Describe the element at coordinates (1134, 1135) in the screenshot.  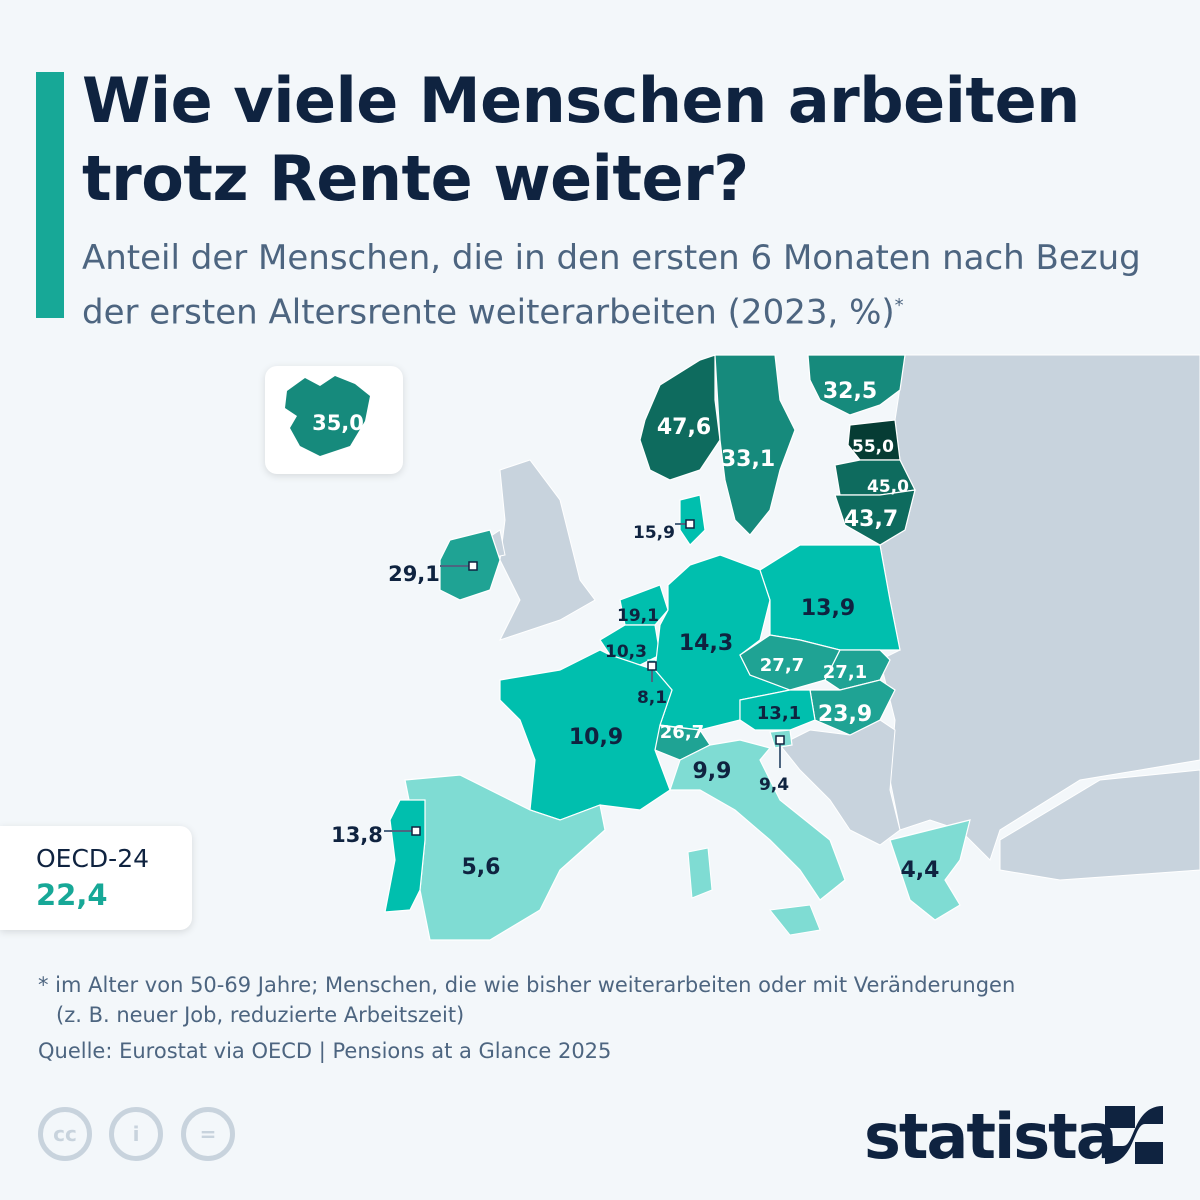
I see `statista-logo-icon` at that location.